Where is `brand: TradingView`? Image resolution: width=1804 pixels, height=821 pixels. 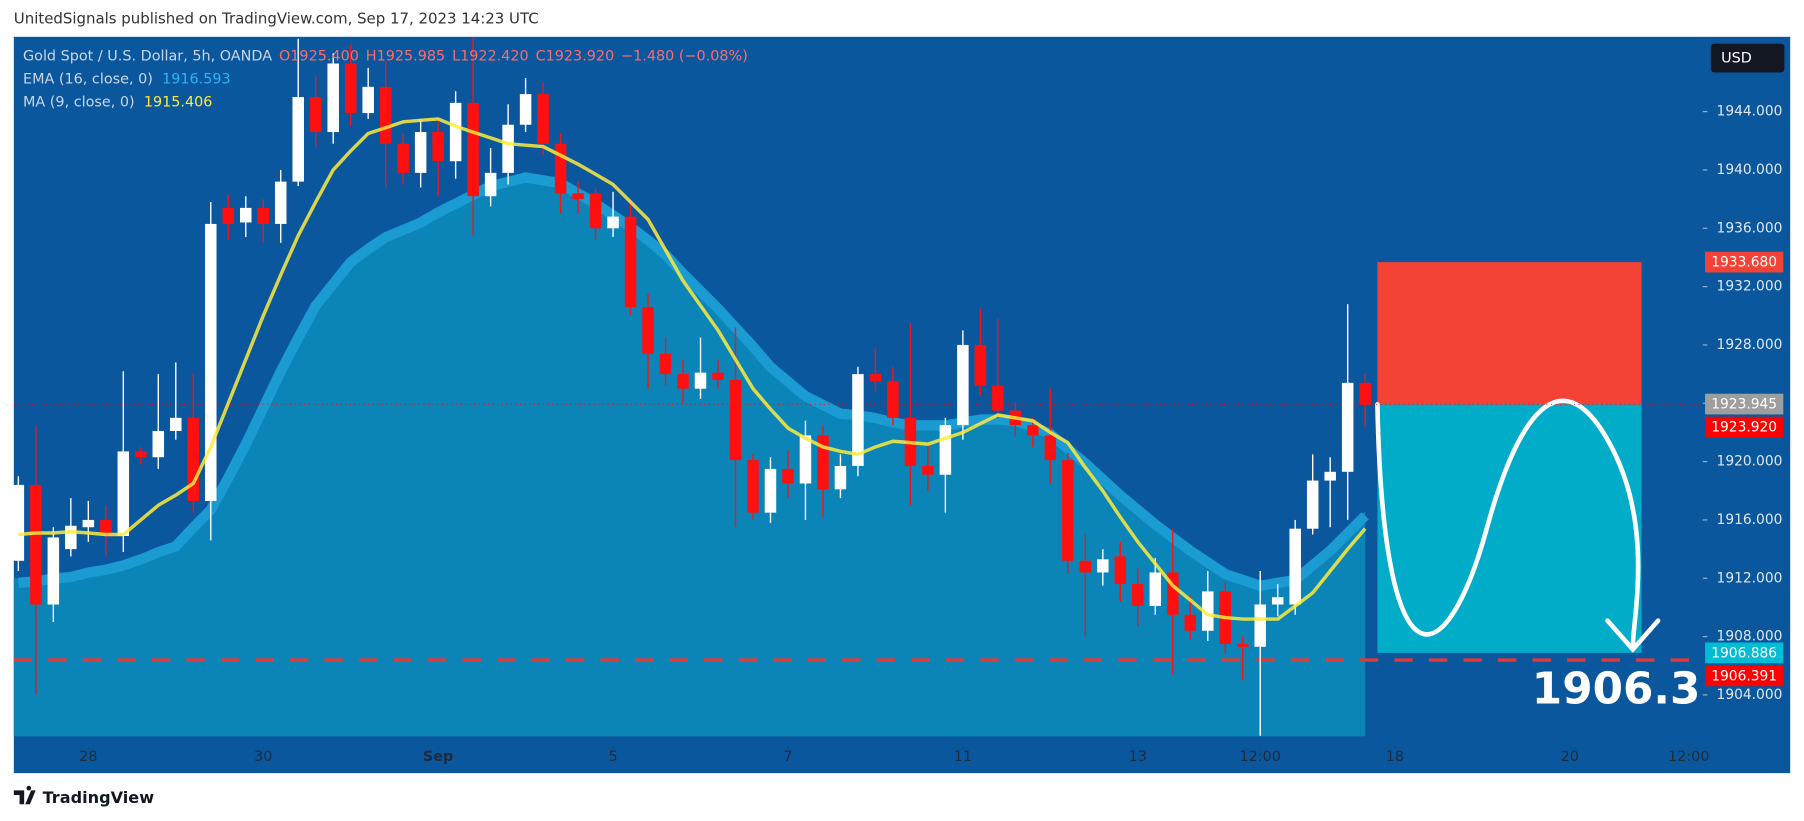
brand: TradingView is located at coordinates (99, 797).